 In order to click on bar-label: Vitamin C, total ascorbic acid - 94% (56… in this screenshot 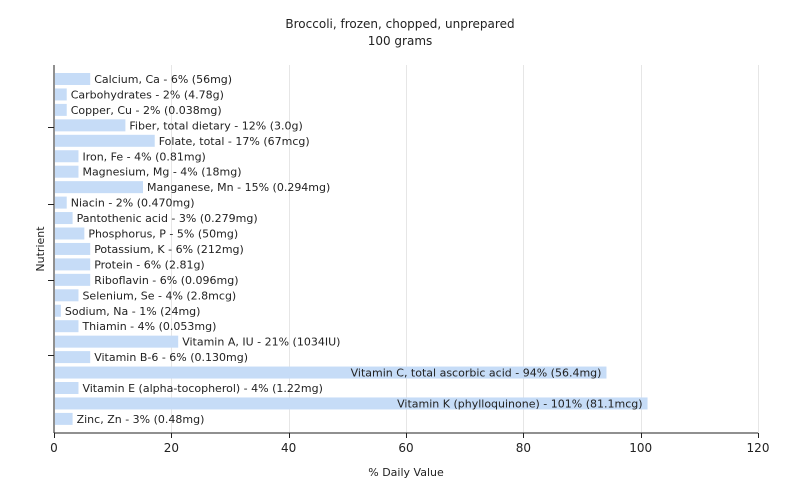, I will do `click(476, 373)`.